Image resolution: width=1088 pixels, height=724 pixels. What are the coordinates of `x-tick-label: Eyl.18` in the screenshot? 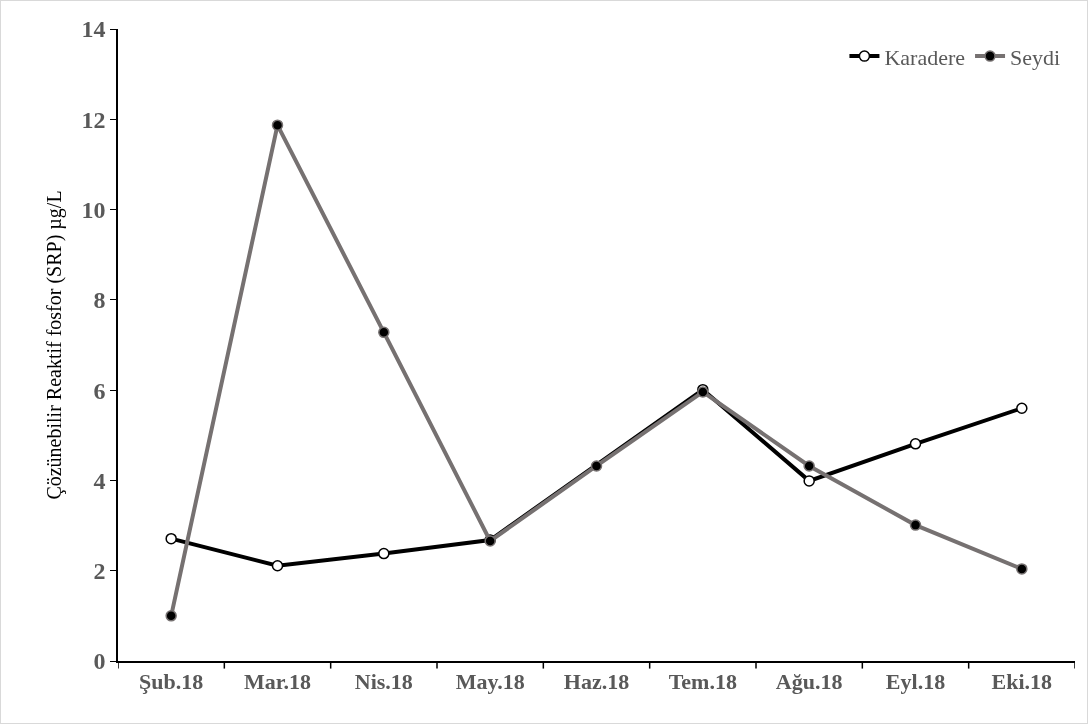 It's located at (915, 682).